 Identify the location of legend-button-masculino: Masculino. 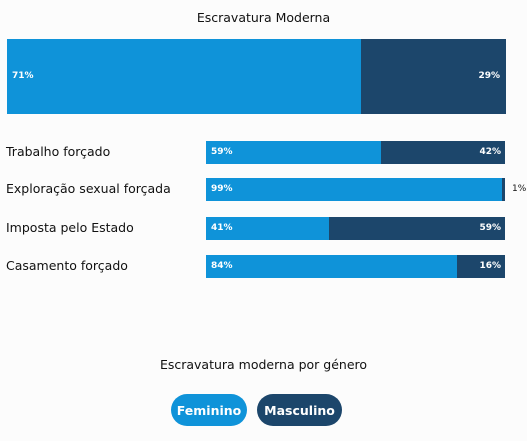
(299, 410).